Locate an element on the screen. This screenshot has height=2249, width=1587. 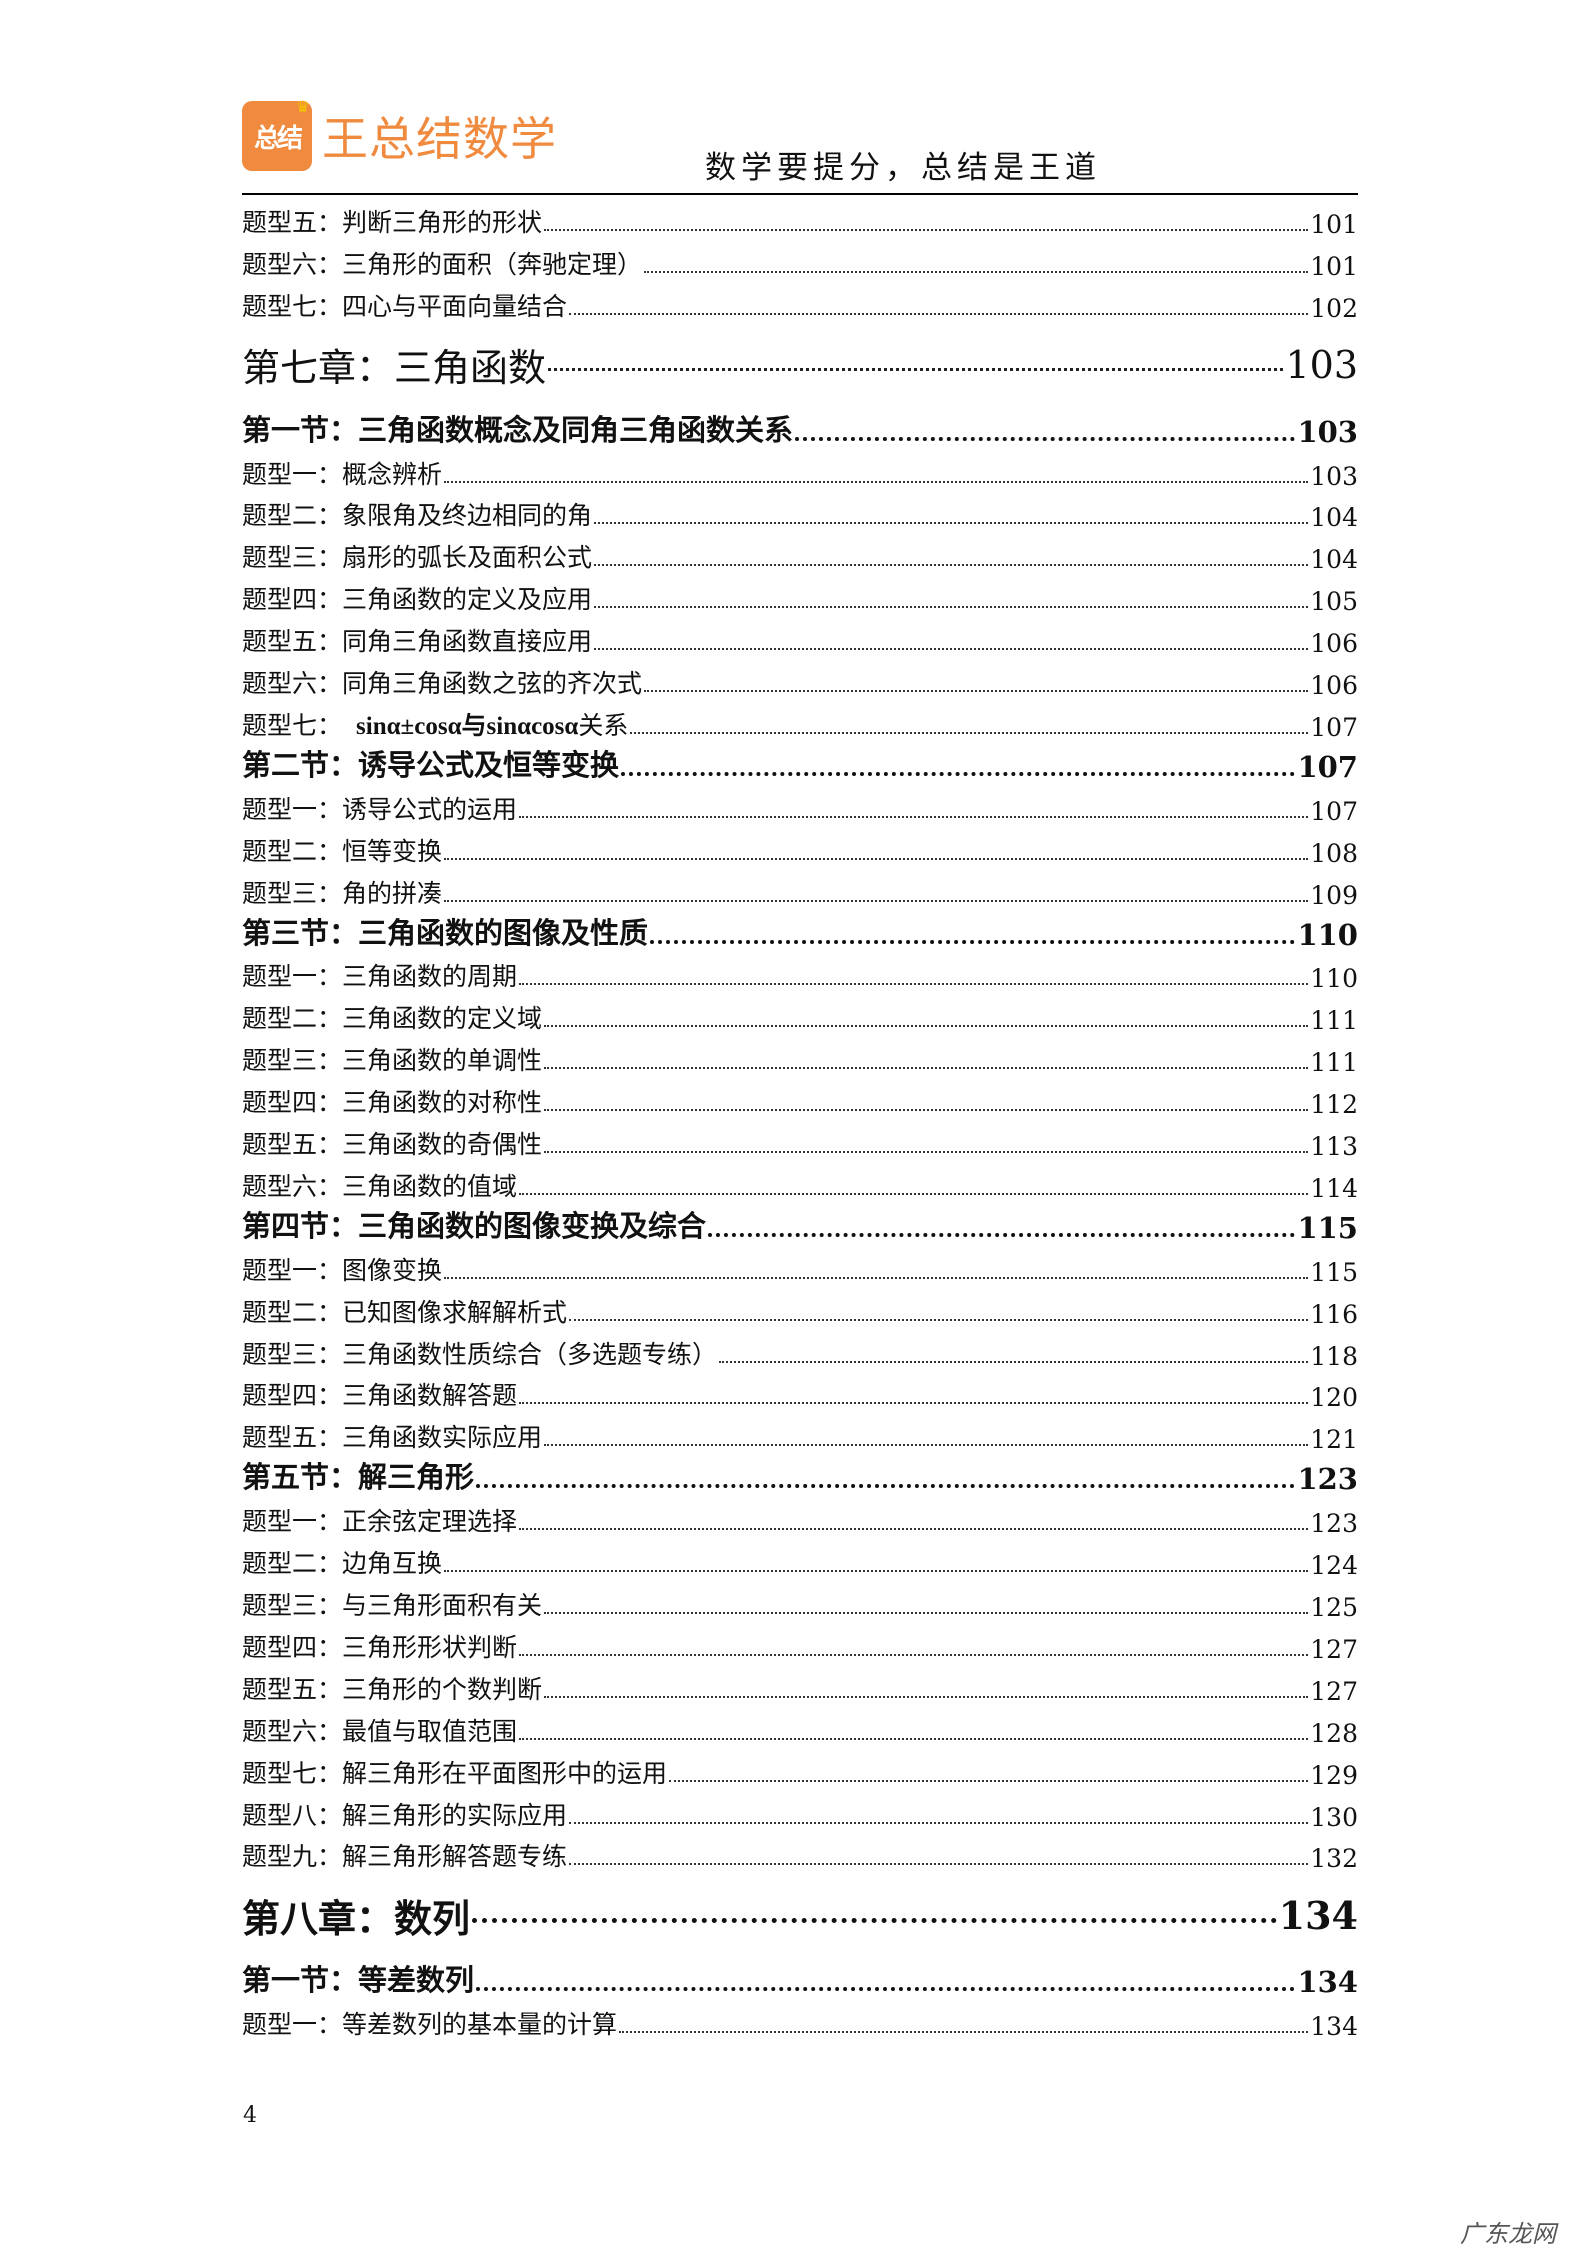
toc-topic-entry: 题型五：三角函数的奇偶性 113 is located at coordinates (800, 1140).